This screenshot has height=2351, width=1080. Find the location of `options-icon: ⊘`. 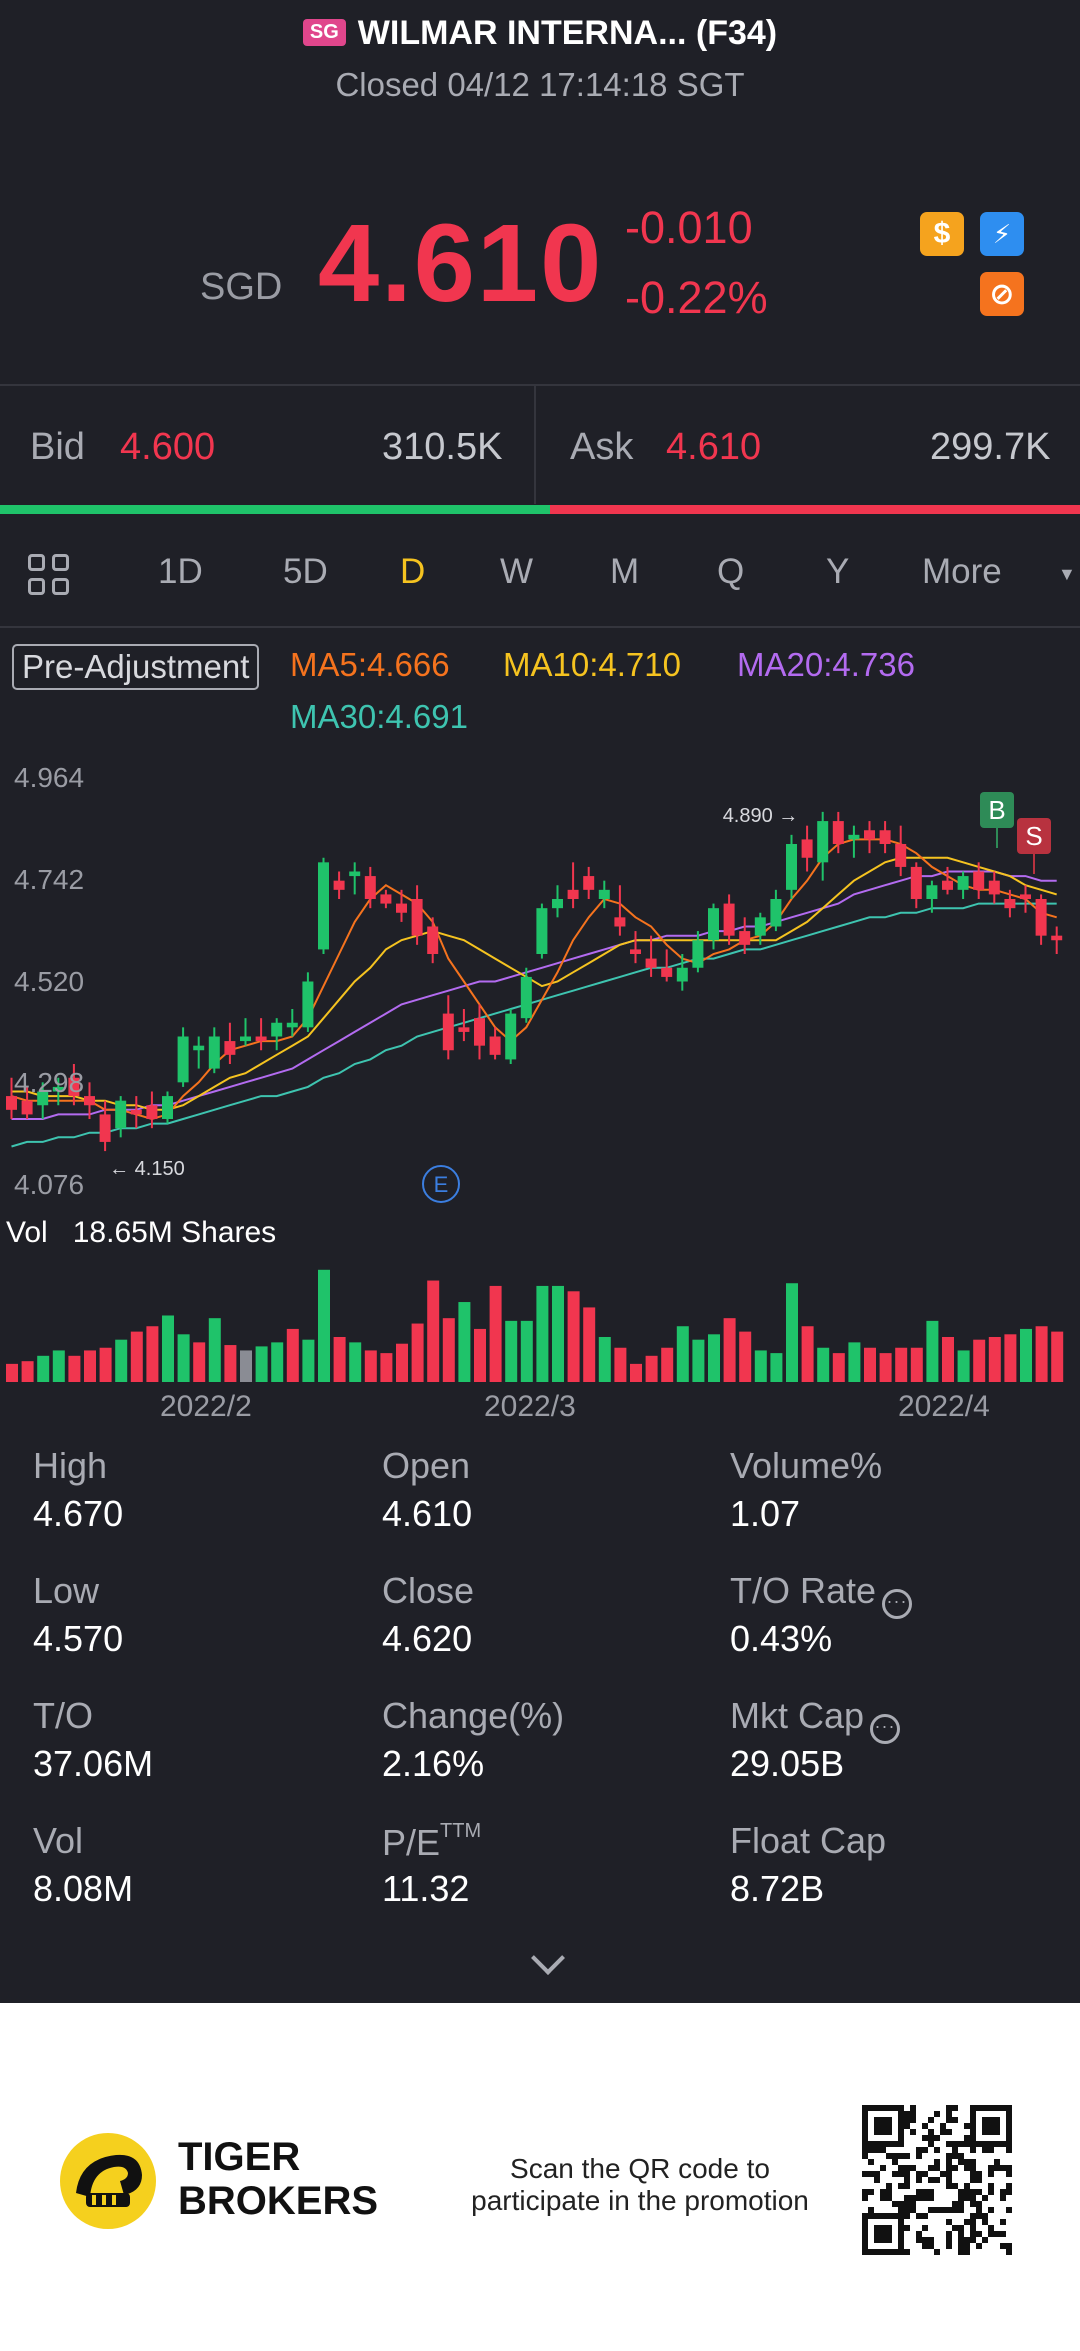

options-icon: ⊘ is located at coordinates (1002, 294).